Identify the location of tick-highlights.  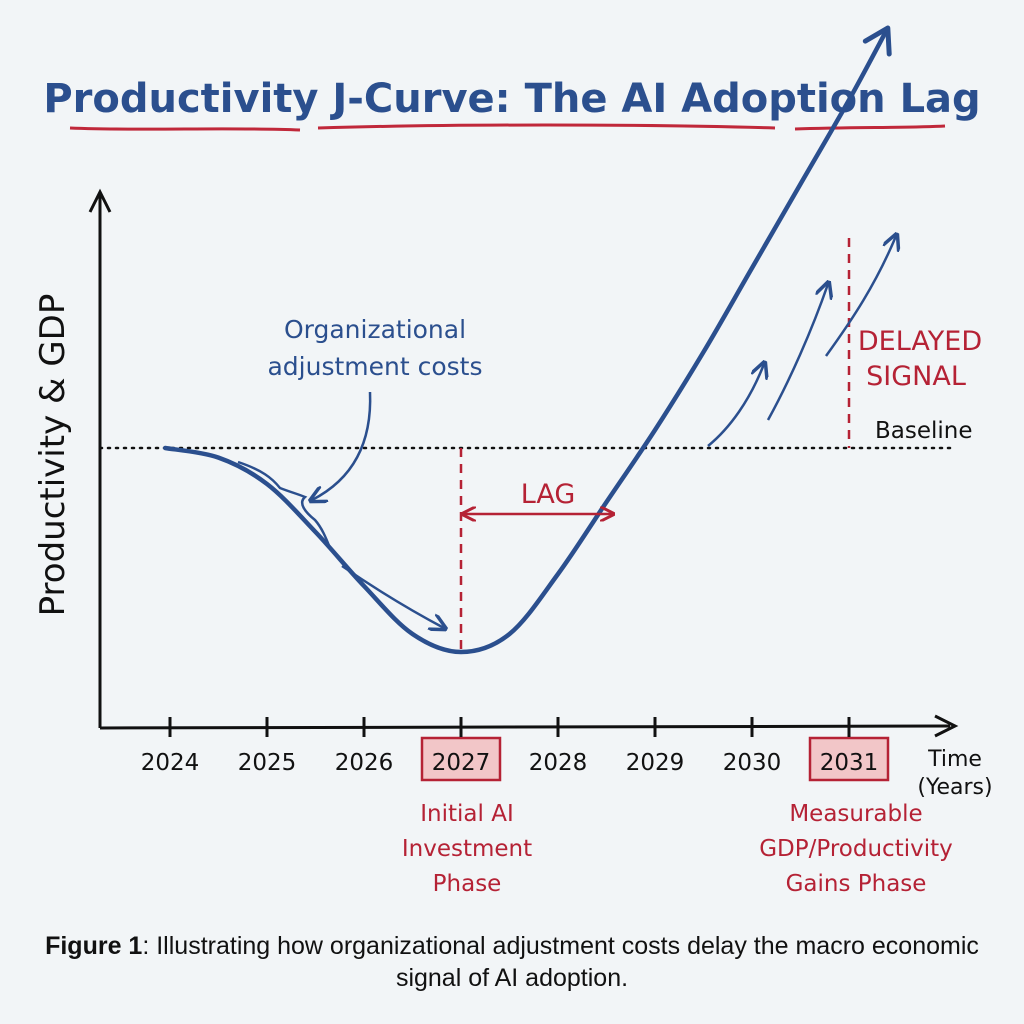
(655, 759).